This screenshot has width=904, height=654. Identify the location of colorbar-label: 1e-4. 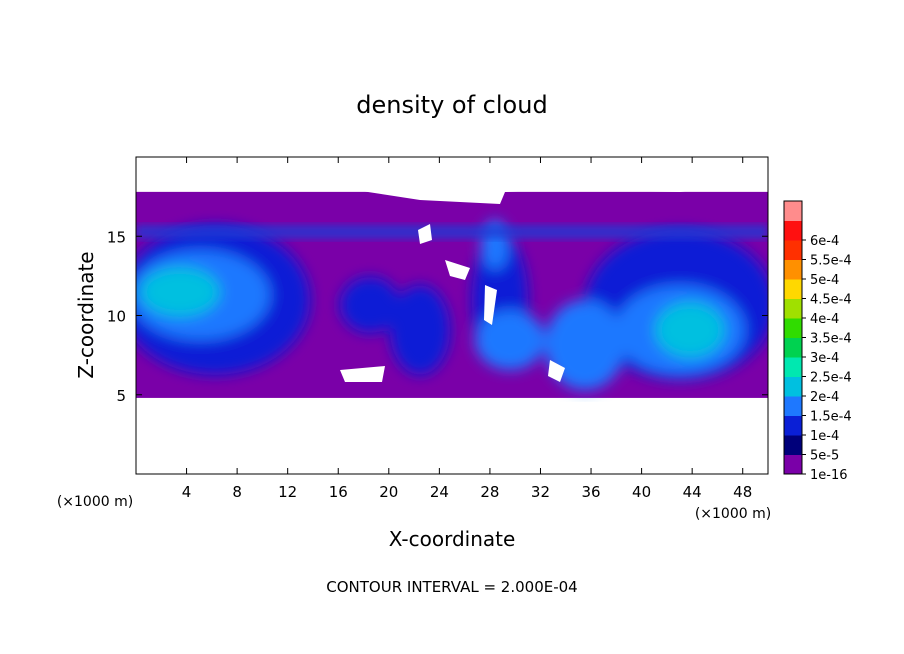
(824, 436).